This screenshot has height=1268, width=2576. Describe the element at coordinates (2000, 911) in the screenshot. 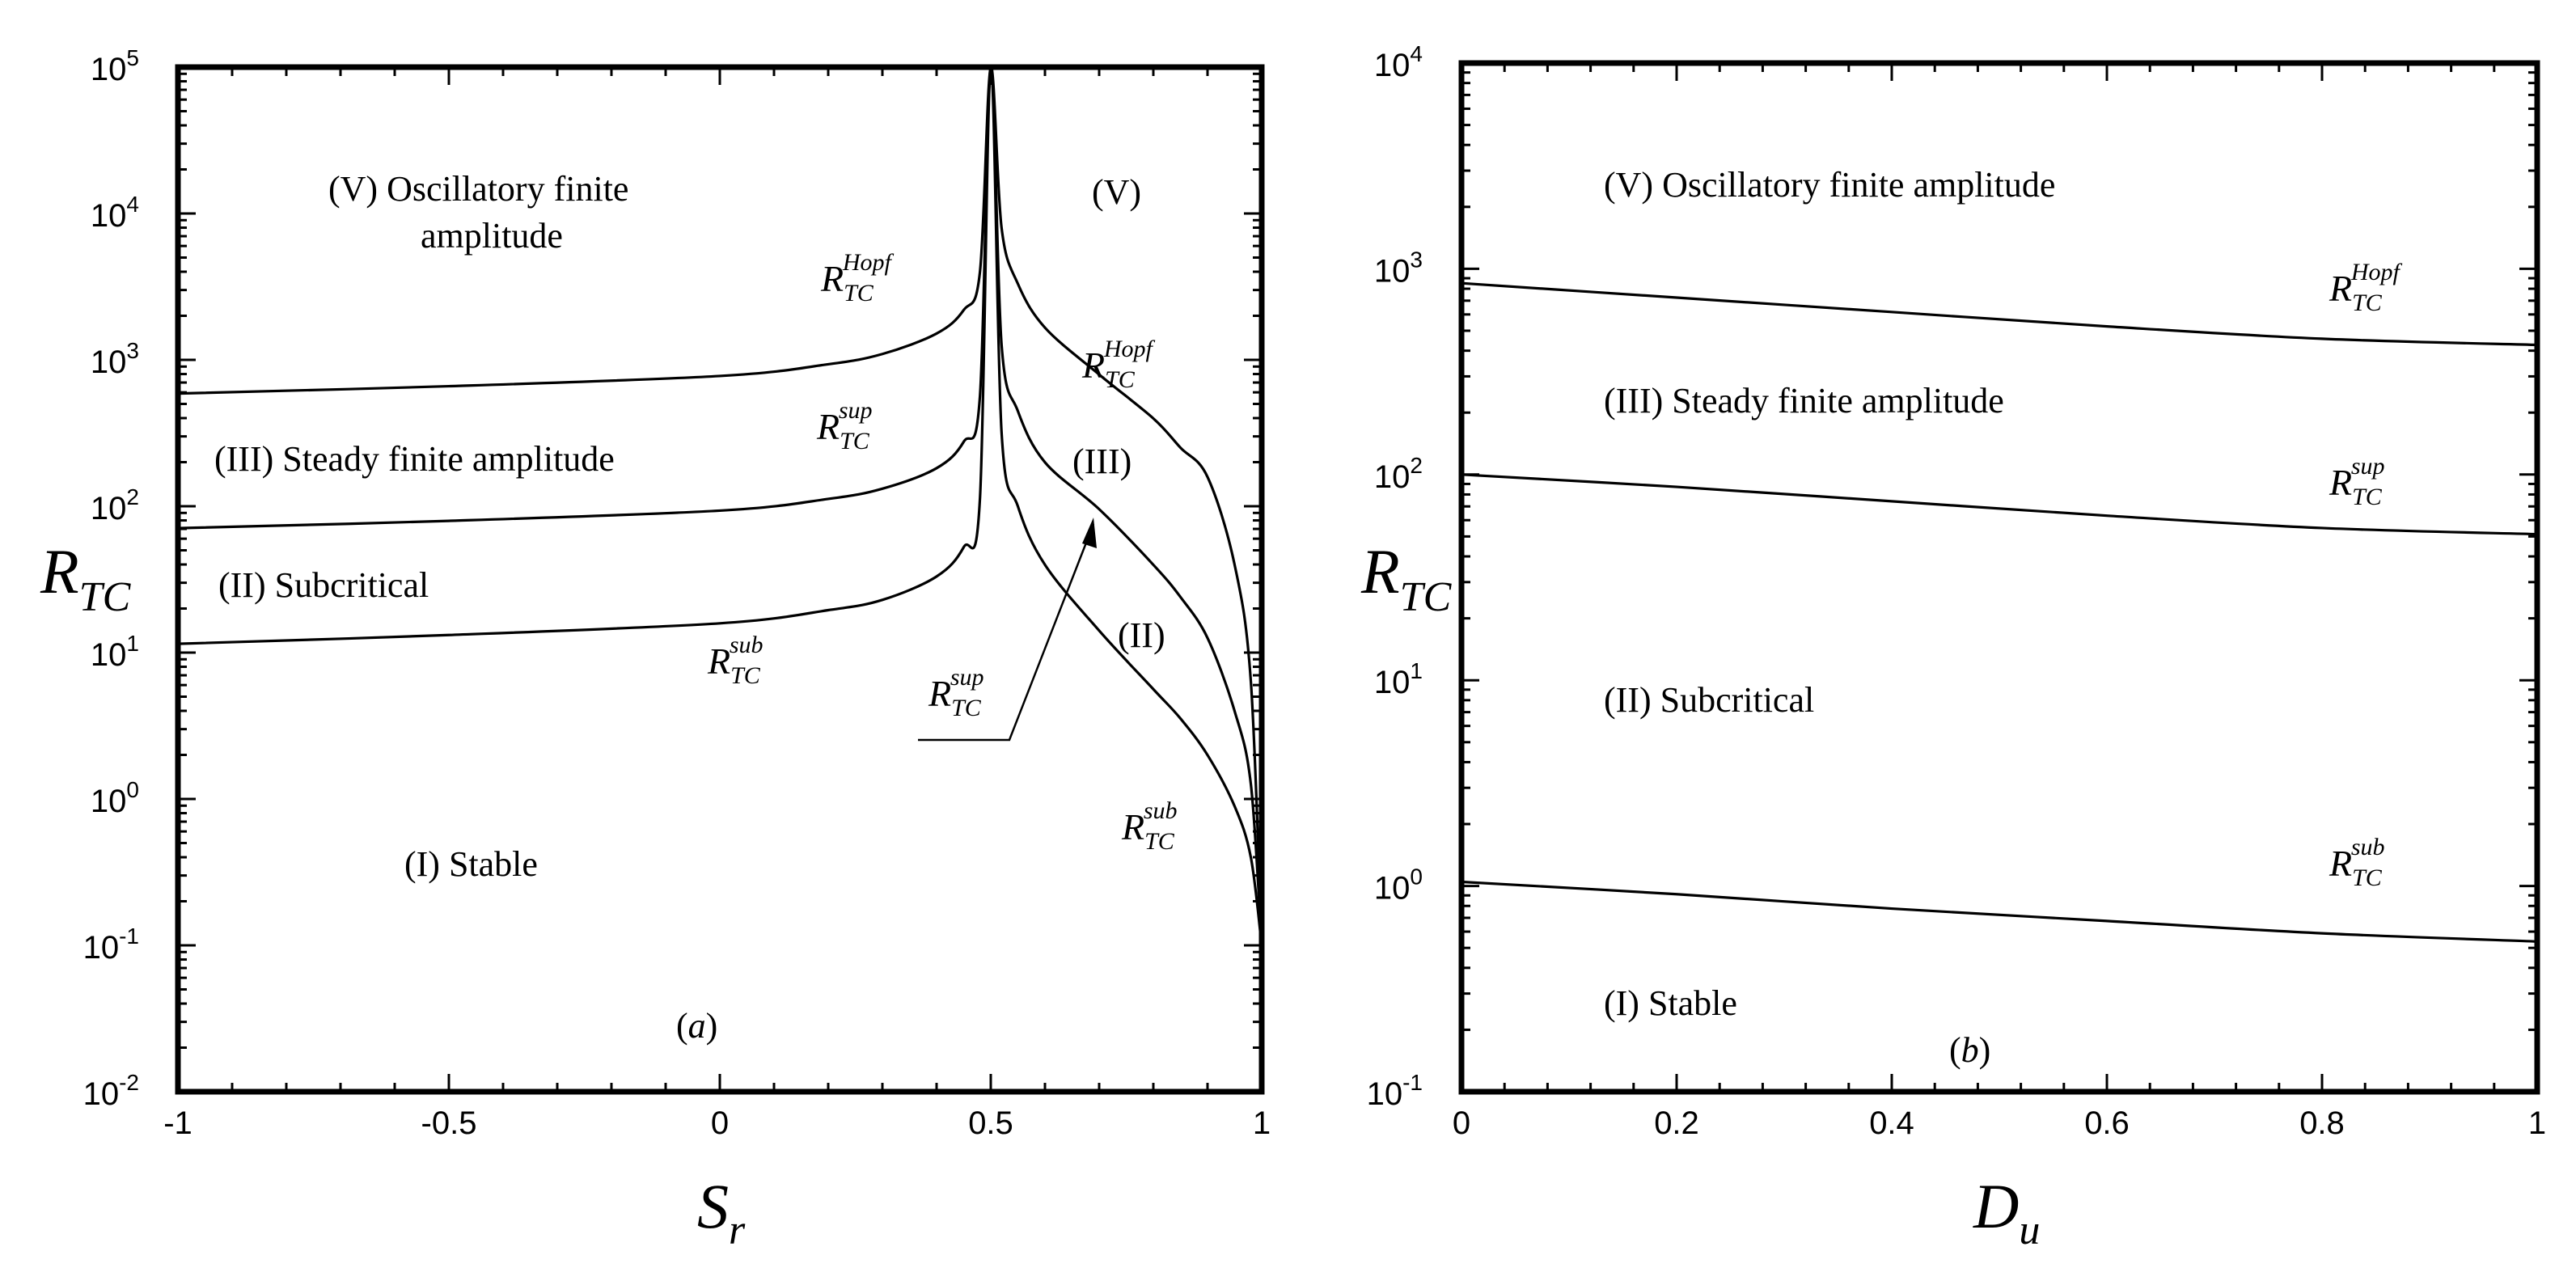

I see `curve-r-tc-sub` at that location.